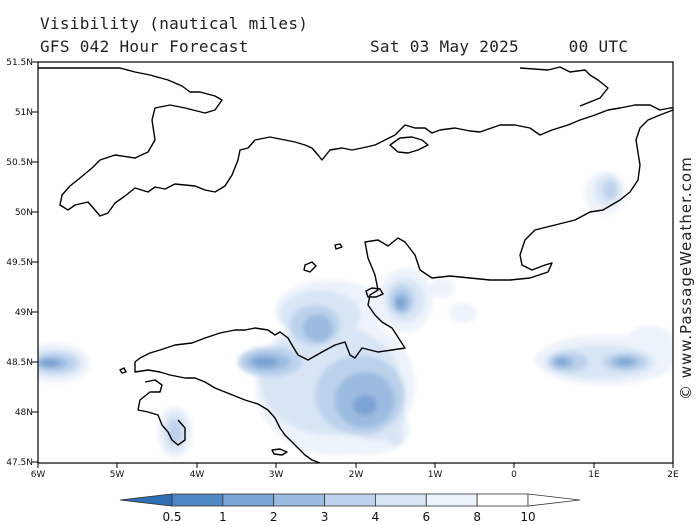 The width and height of the screenshot is (700, 525). I want to click on colorbar-label: 1, so click(223, 517).